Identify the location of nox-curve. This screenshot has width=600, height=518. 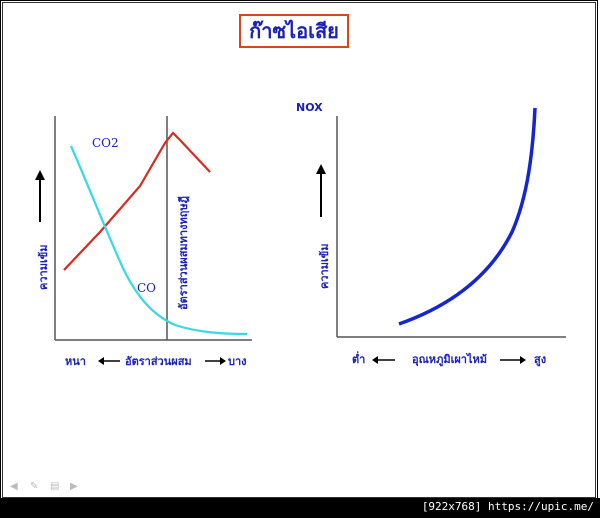
(467, 216).